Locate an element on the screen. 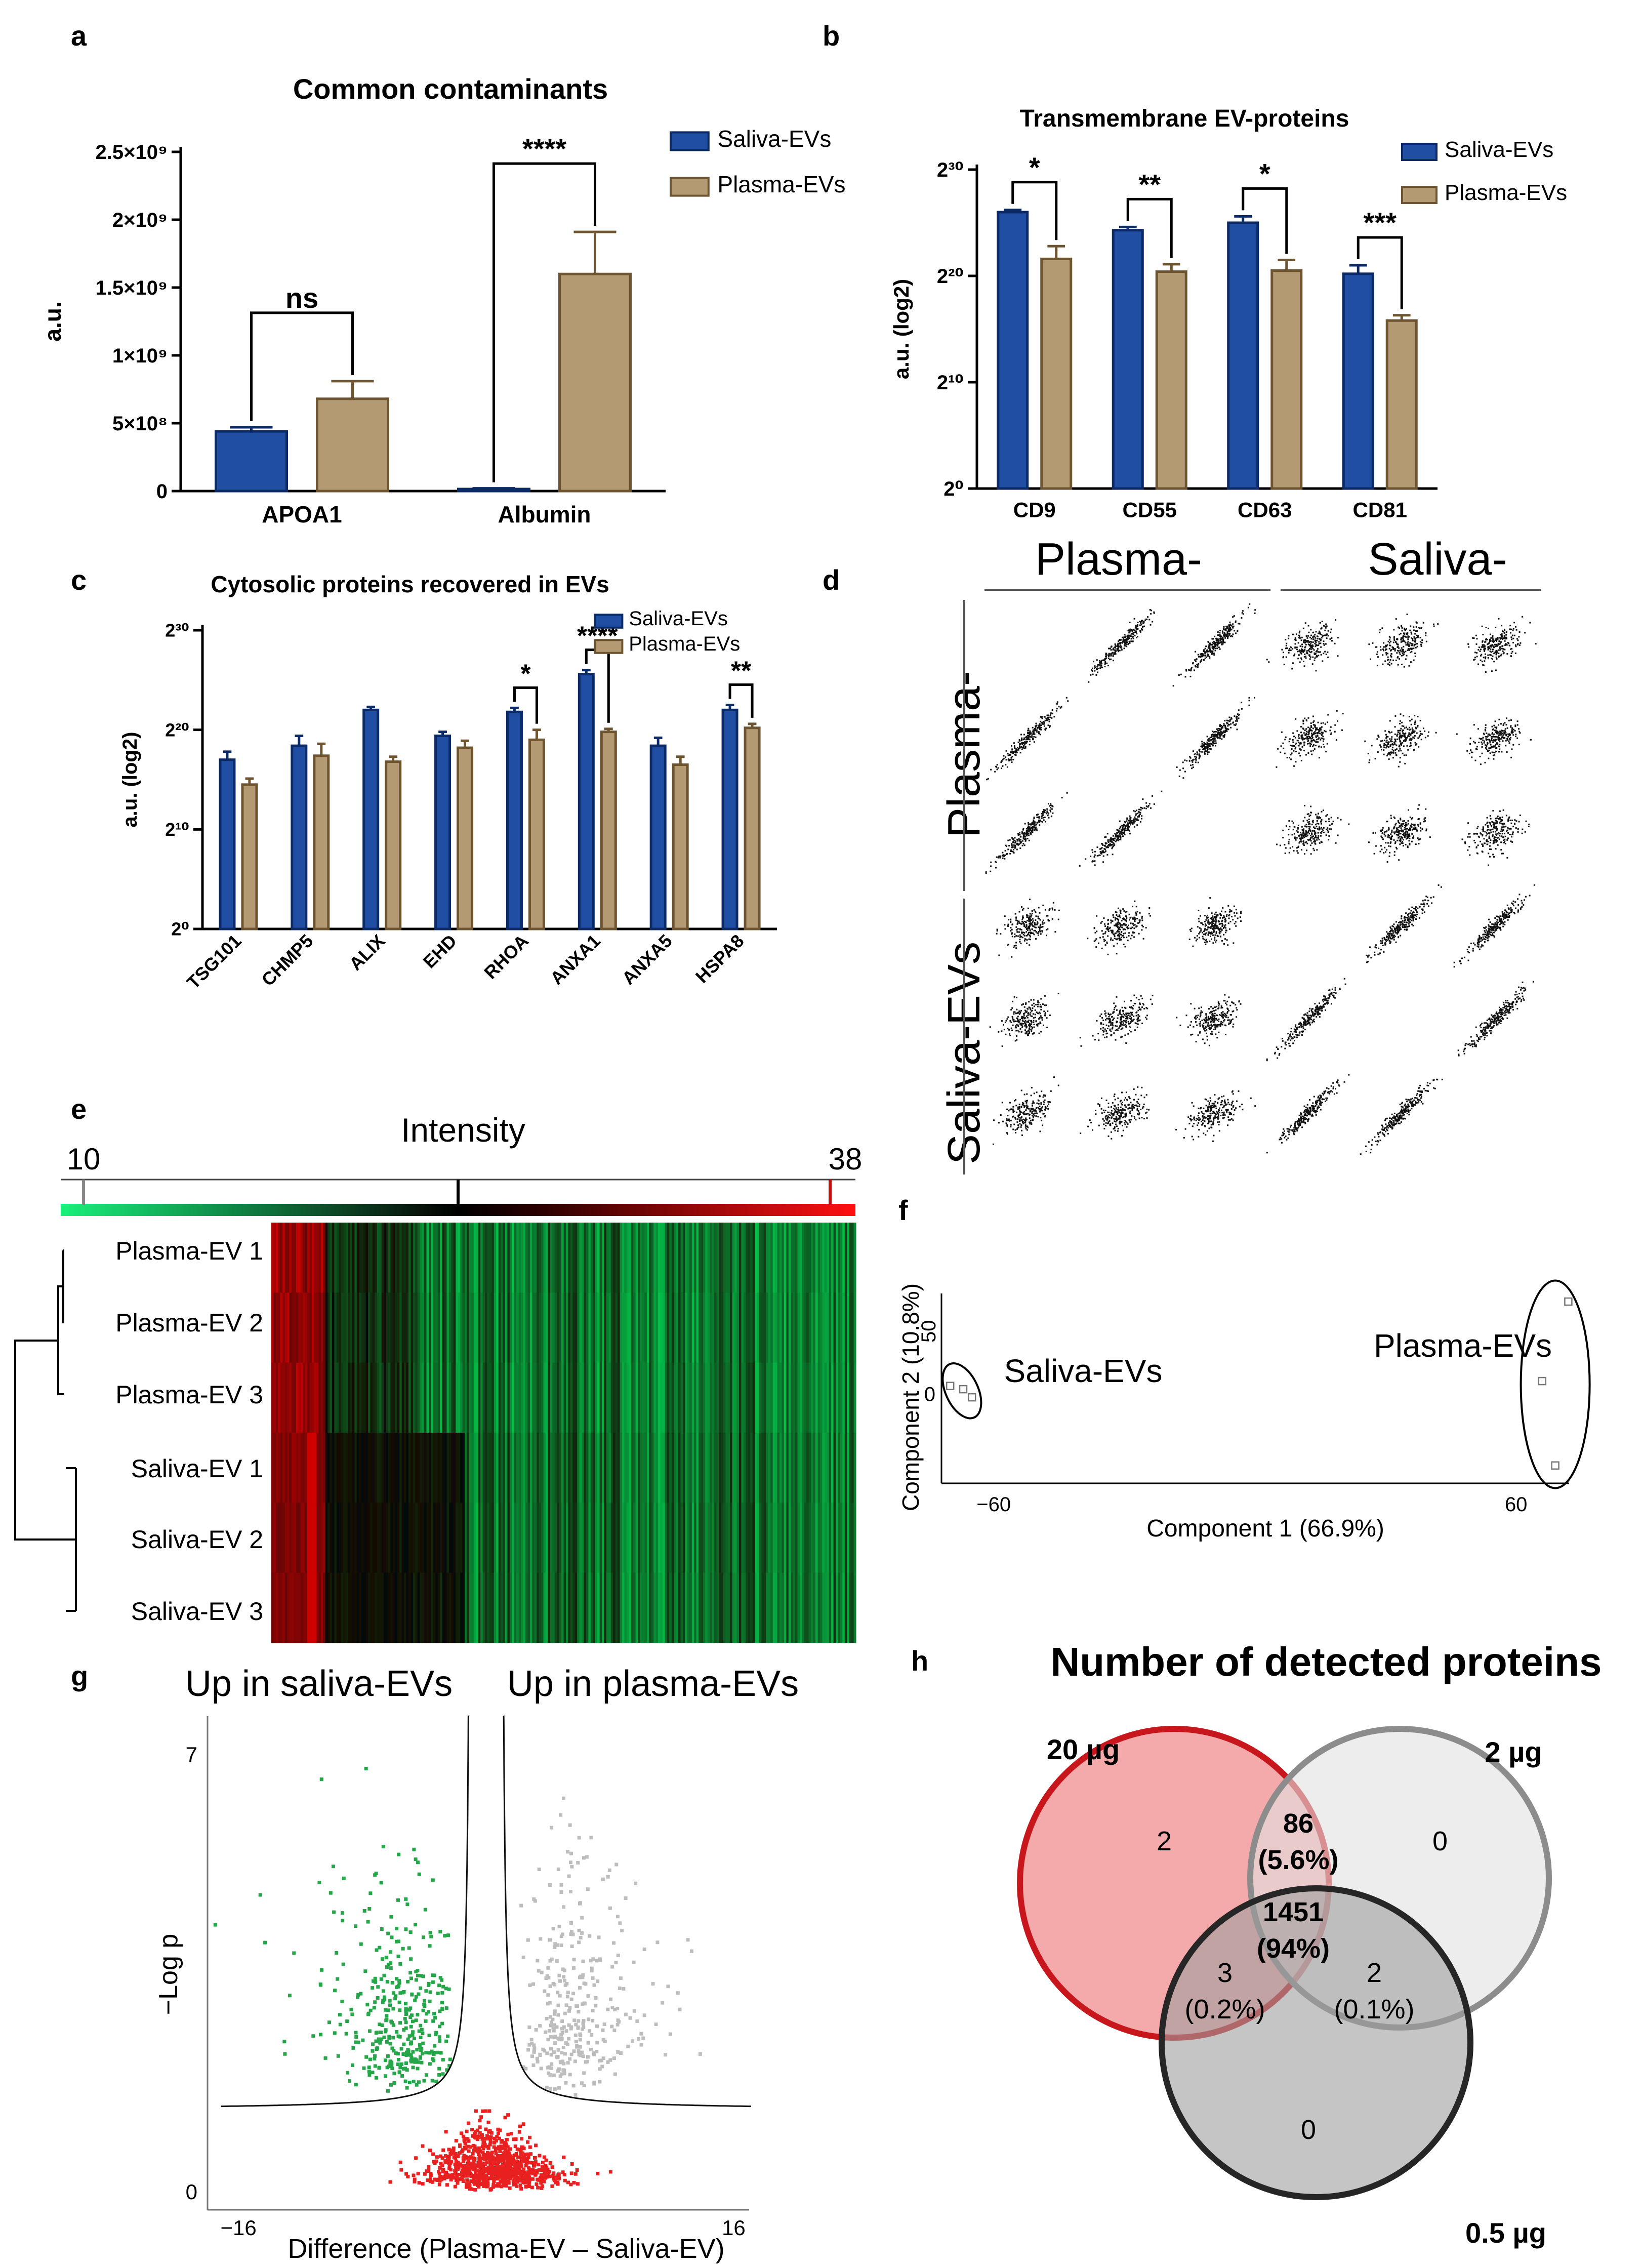 The image size is (1642, 2268). panel-d-scatter-cell-r2-c3 is located at coordinates (1216, 738).